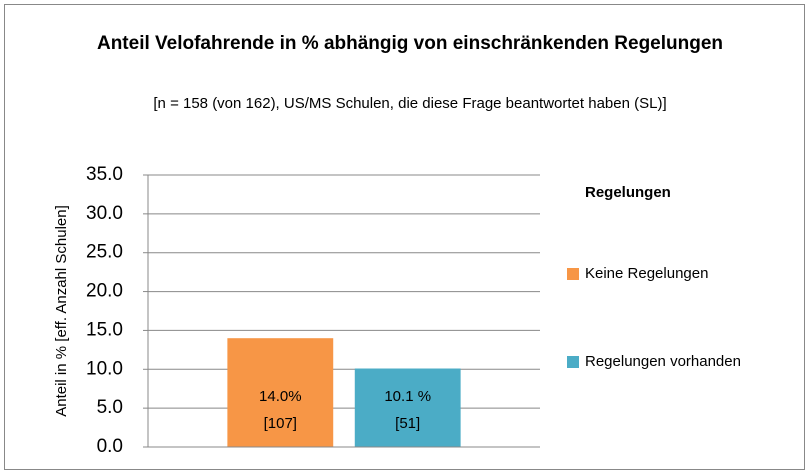  I want to click on data-label: 10.1 %, so click(407, 396).